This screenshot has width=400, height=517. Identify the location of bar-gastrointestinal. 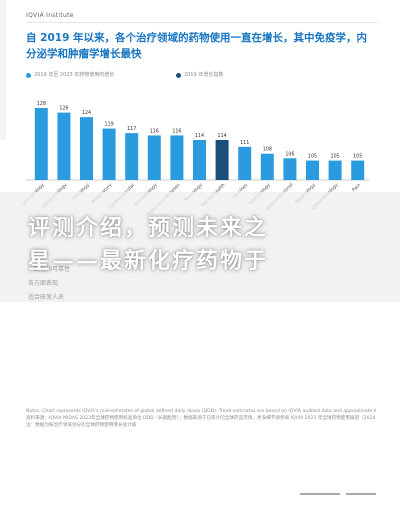
(290, 169).